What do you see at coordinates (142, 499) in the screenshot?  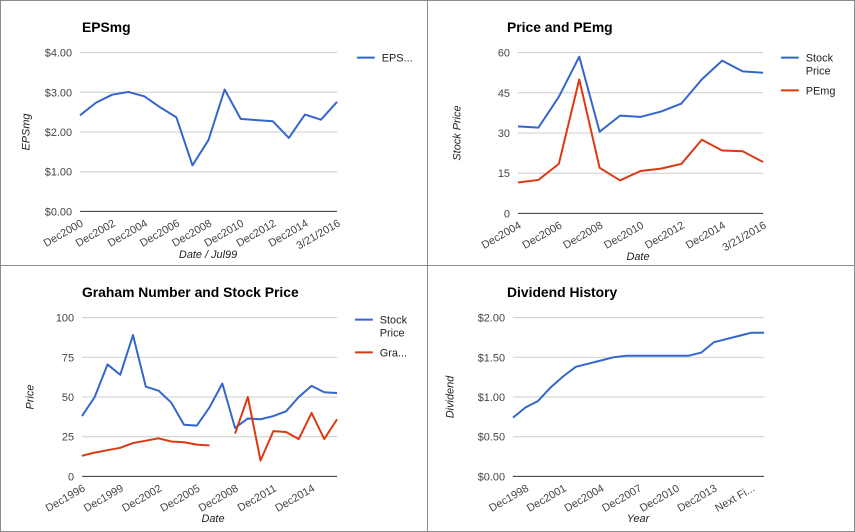 I see `x-tick-label: Dec2002` at bounding box center [142, 499].